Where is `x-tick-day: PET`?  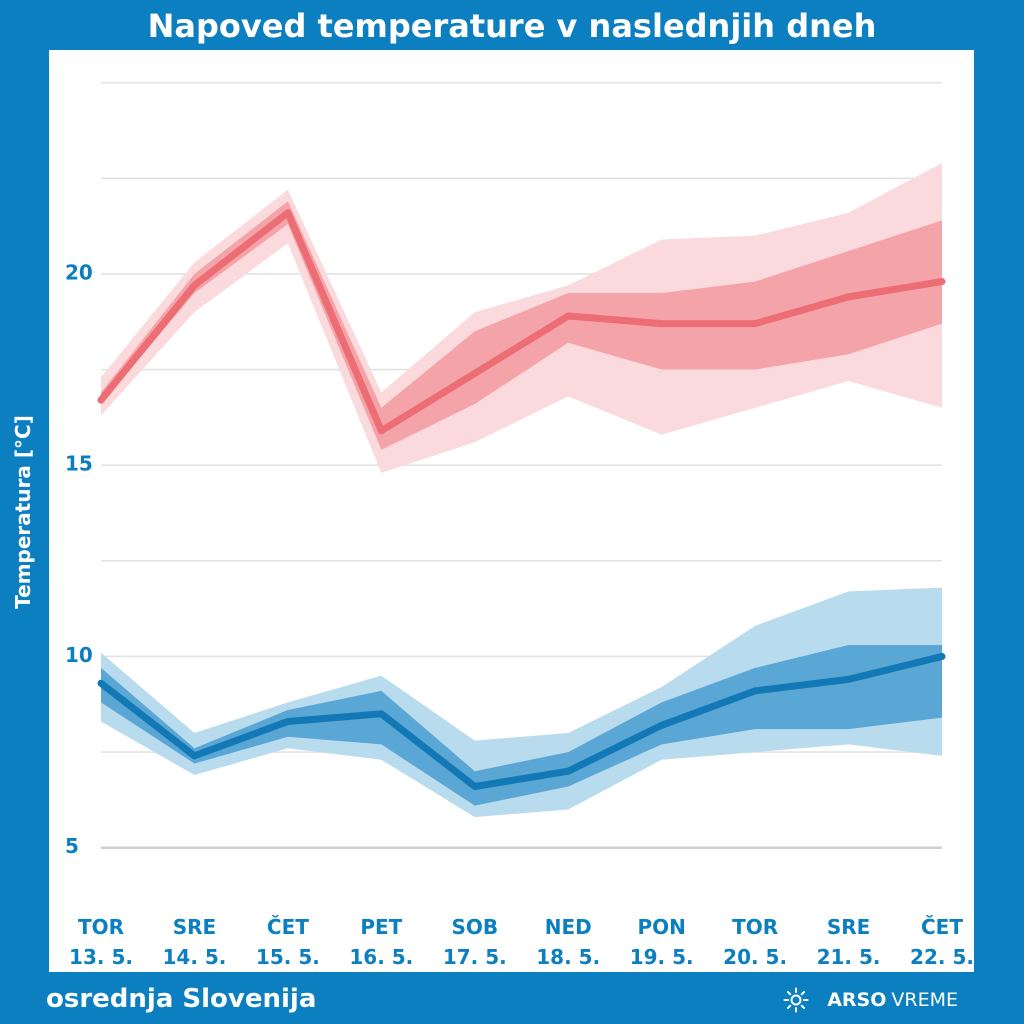 x-tick-day: PET is located at coordinates (381, 927).